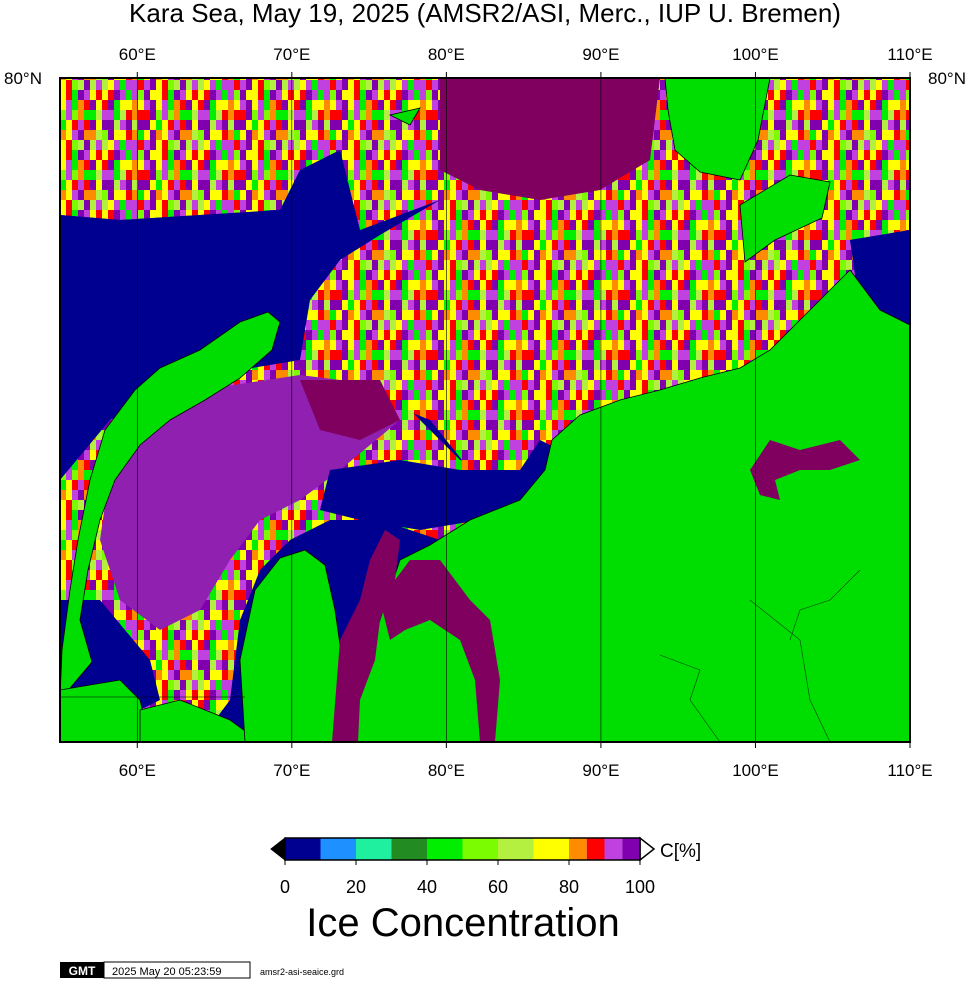 This screenshot has height=985, width=971. What do you see at coordinates (569, 887) in the screenshot?
I see `colorbar-tick-label: 80` at bounding box center [569, 887].